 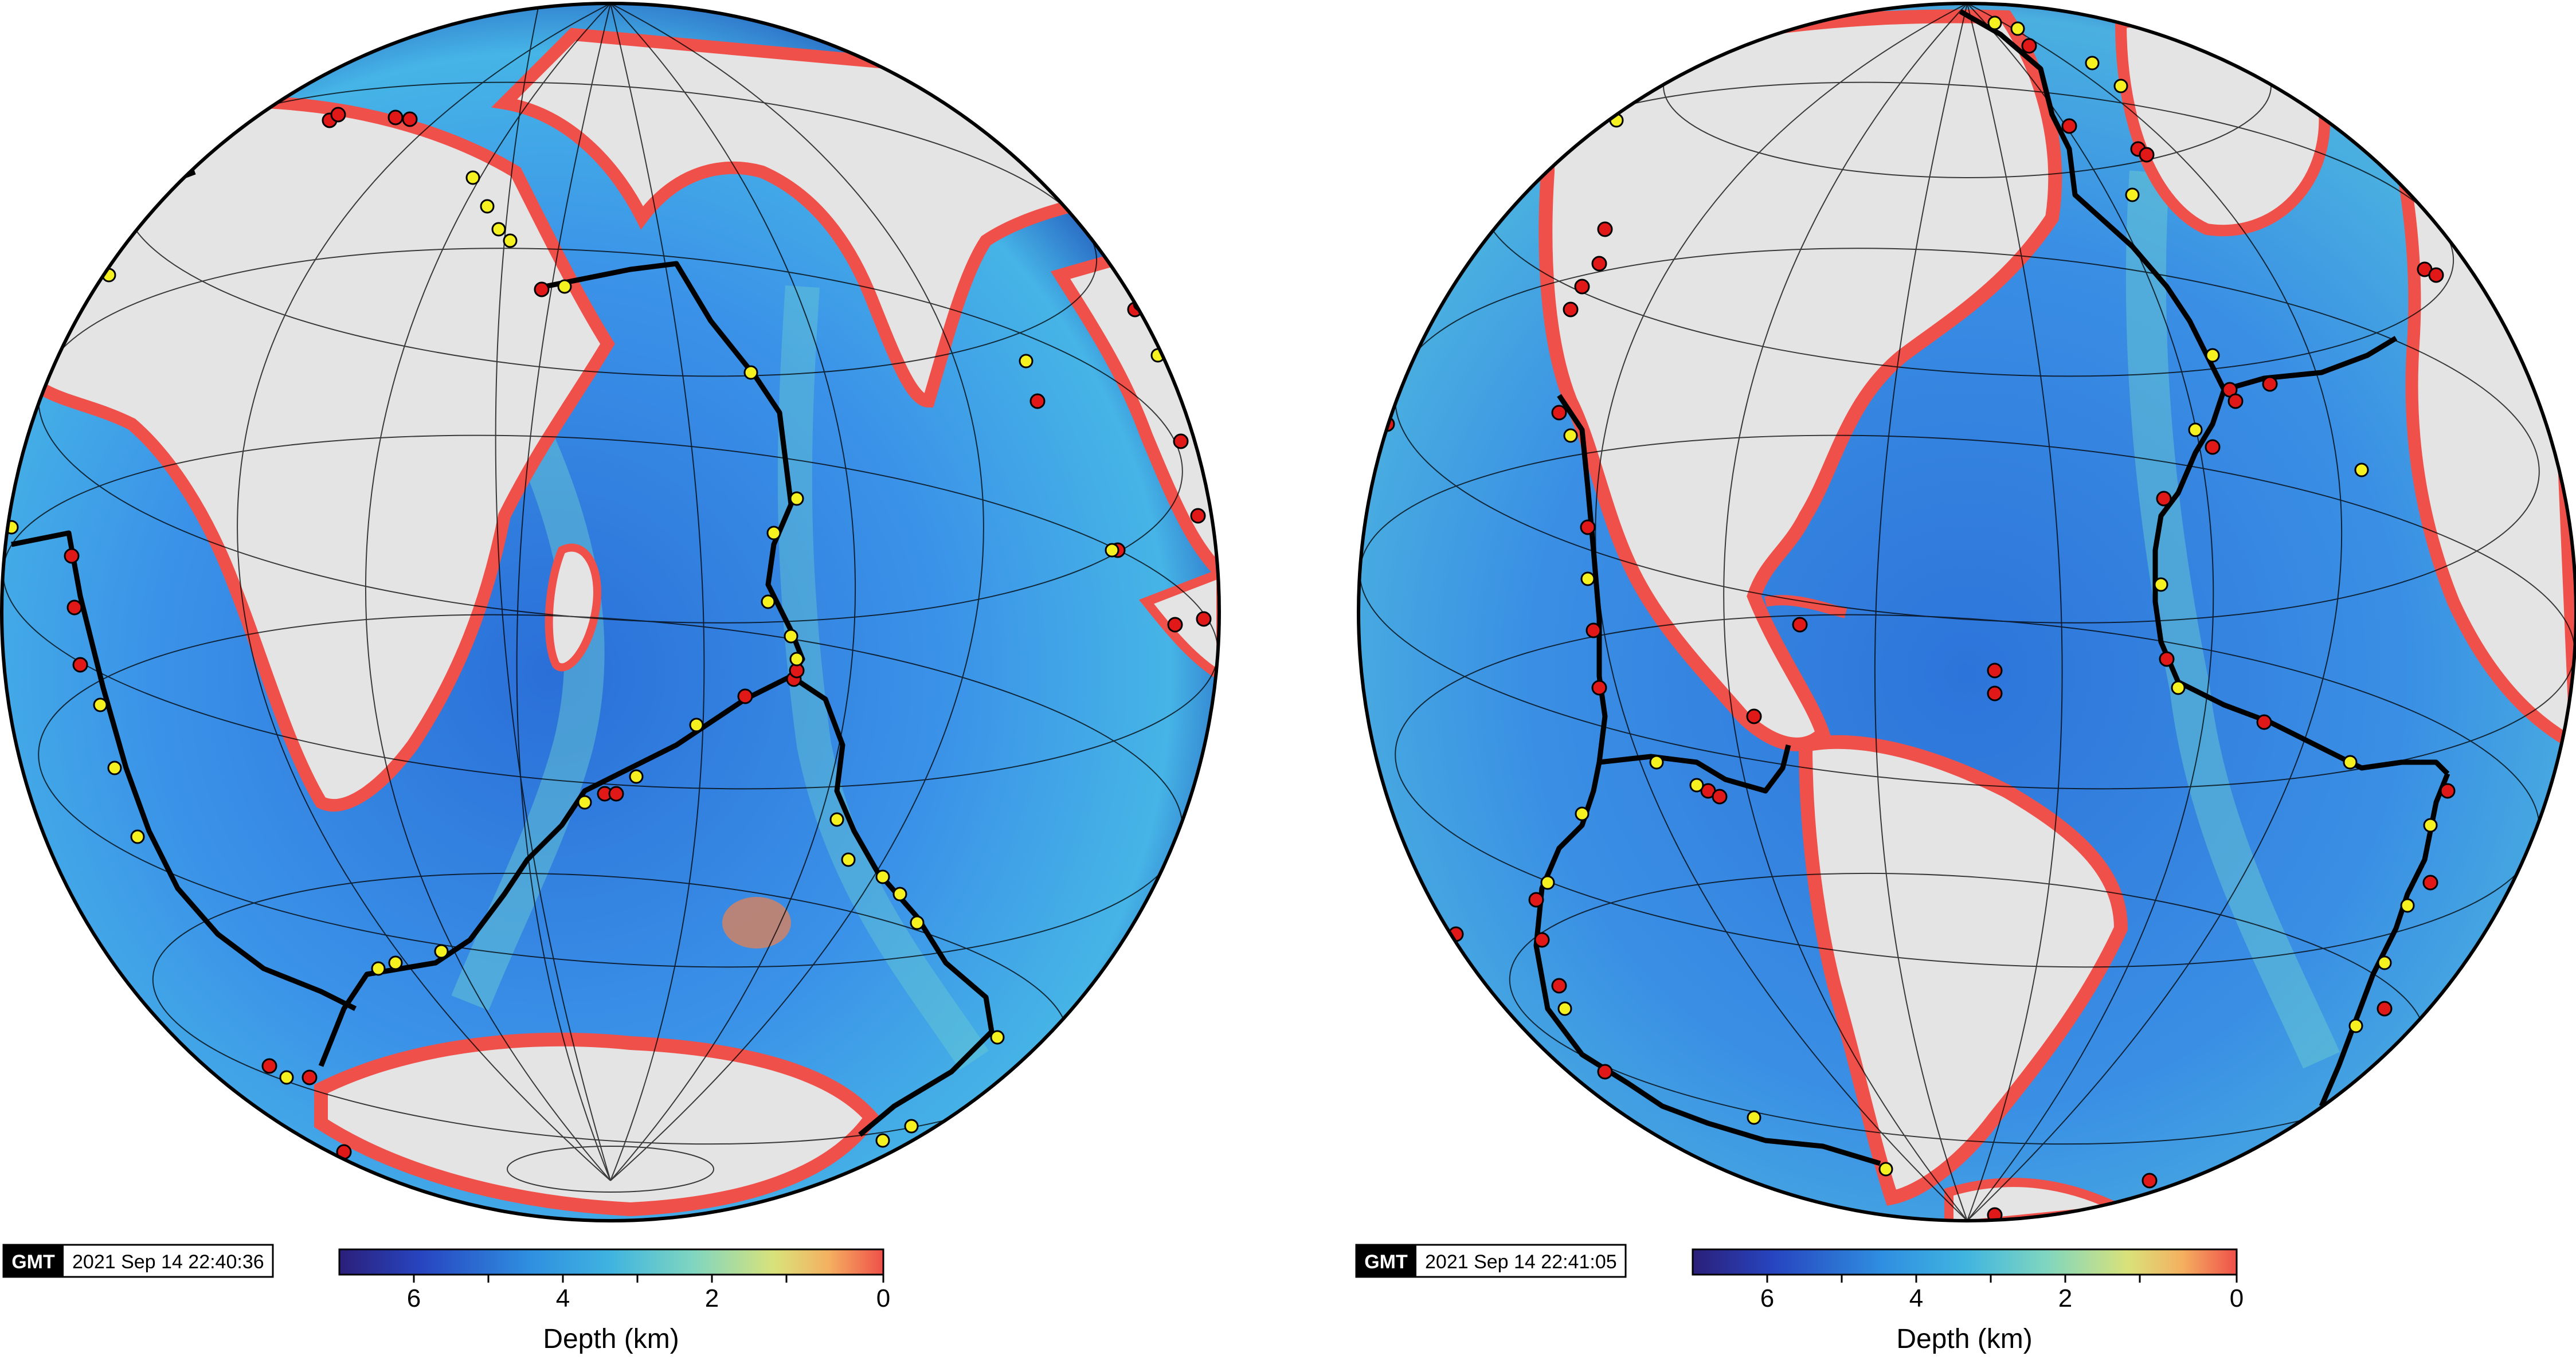 What do you see at coordinates (168, 1262) in the screenshot?
I see `timestamp: 2021 Sep 14 22:40:36` at bounding box center [168, 1262].